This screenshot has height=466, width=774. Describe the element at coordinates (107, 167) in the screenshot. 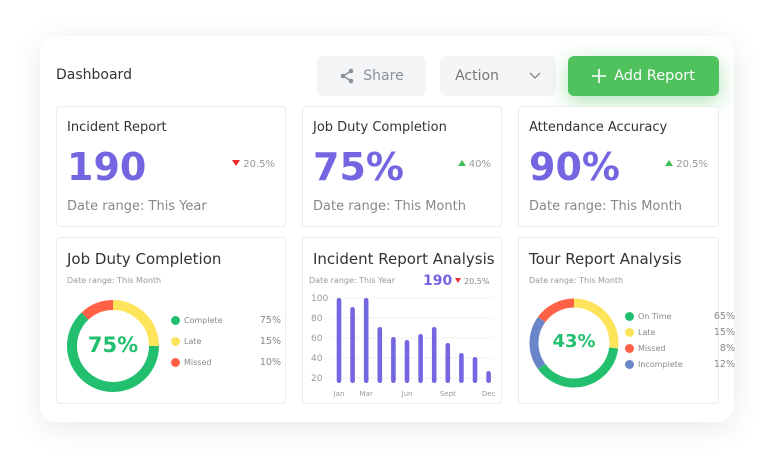

I see `kpi-value: 190` at that location.